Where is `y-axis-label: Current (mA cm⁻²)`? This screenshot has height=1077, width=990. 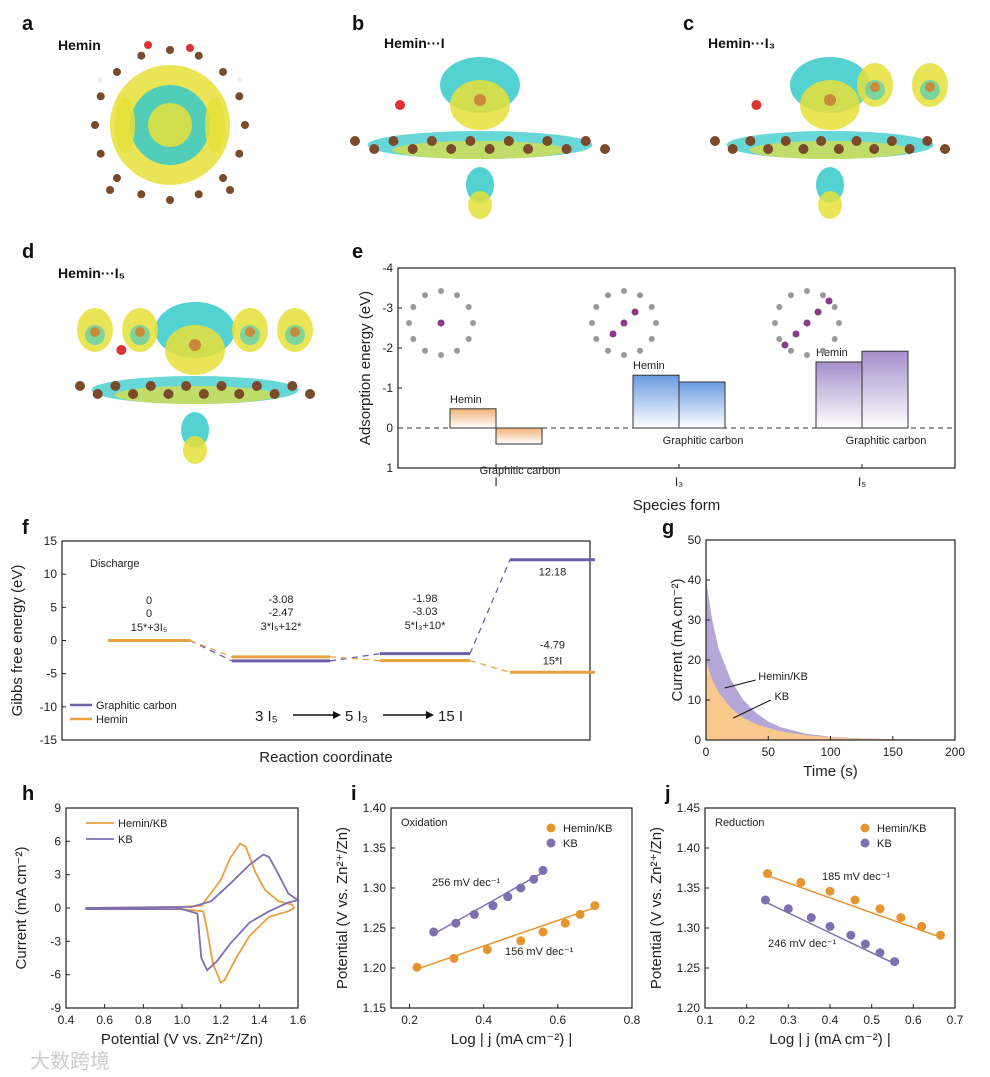 y-axis-label: Current (mA cm⁻²) is located at coordinates (21, 908).